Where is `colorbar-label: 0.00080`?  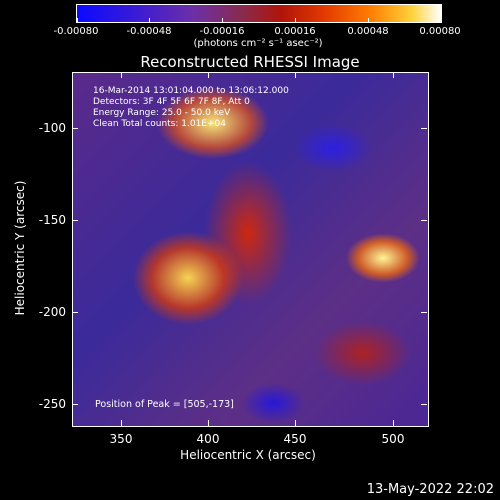 colorbar-label: 0.00080 is located at coordinates (440, 31).